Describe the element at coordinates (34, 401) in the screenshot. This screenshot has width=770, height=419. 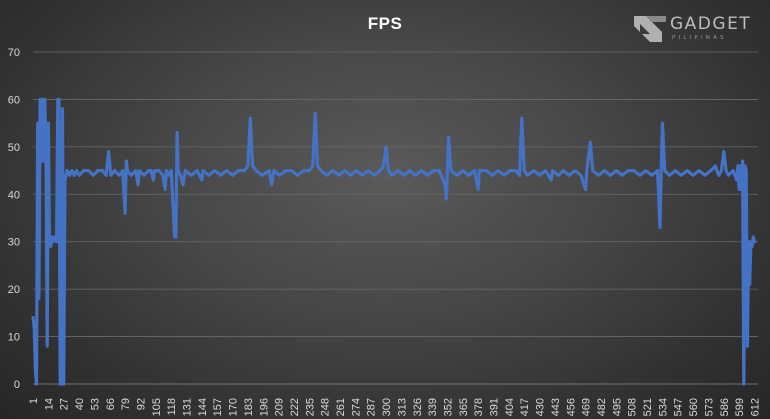
I see `x-tick-label: 1` at that location.